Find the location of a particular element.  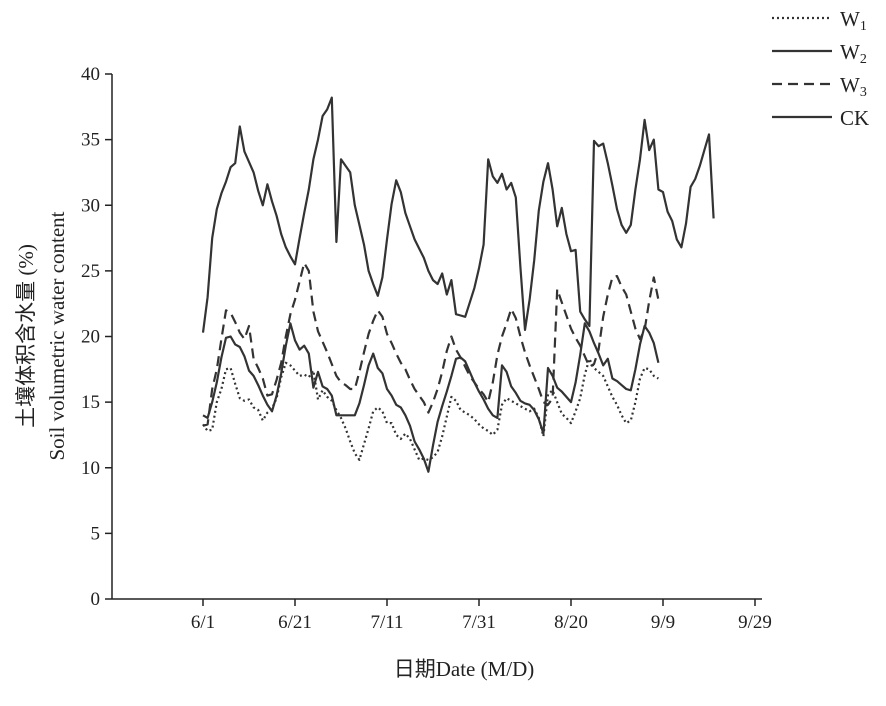

series-line-w1 is located at coordinates (430, 409).